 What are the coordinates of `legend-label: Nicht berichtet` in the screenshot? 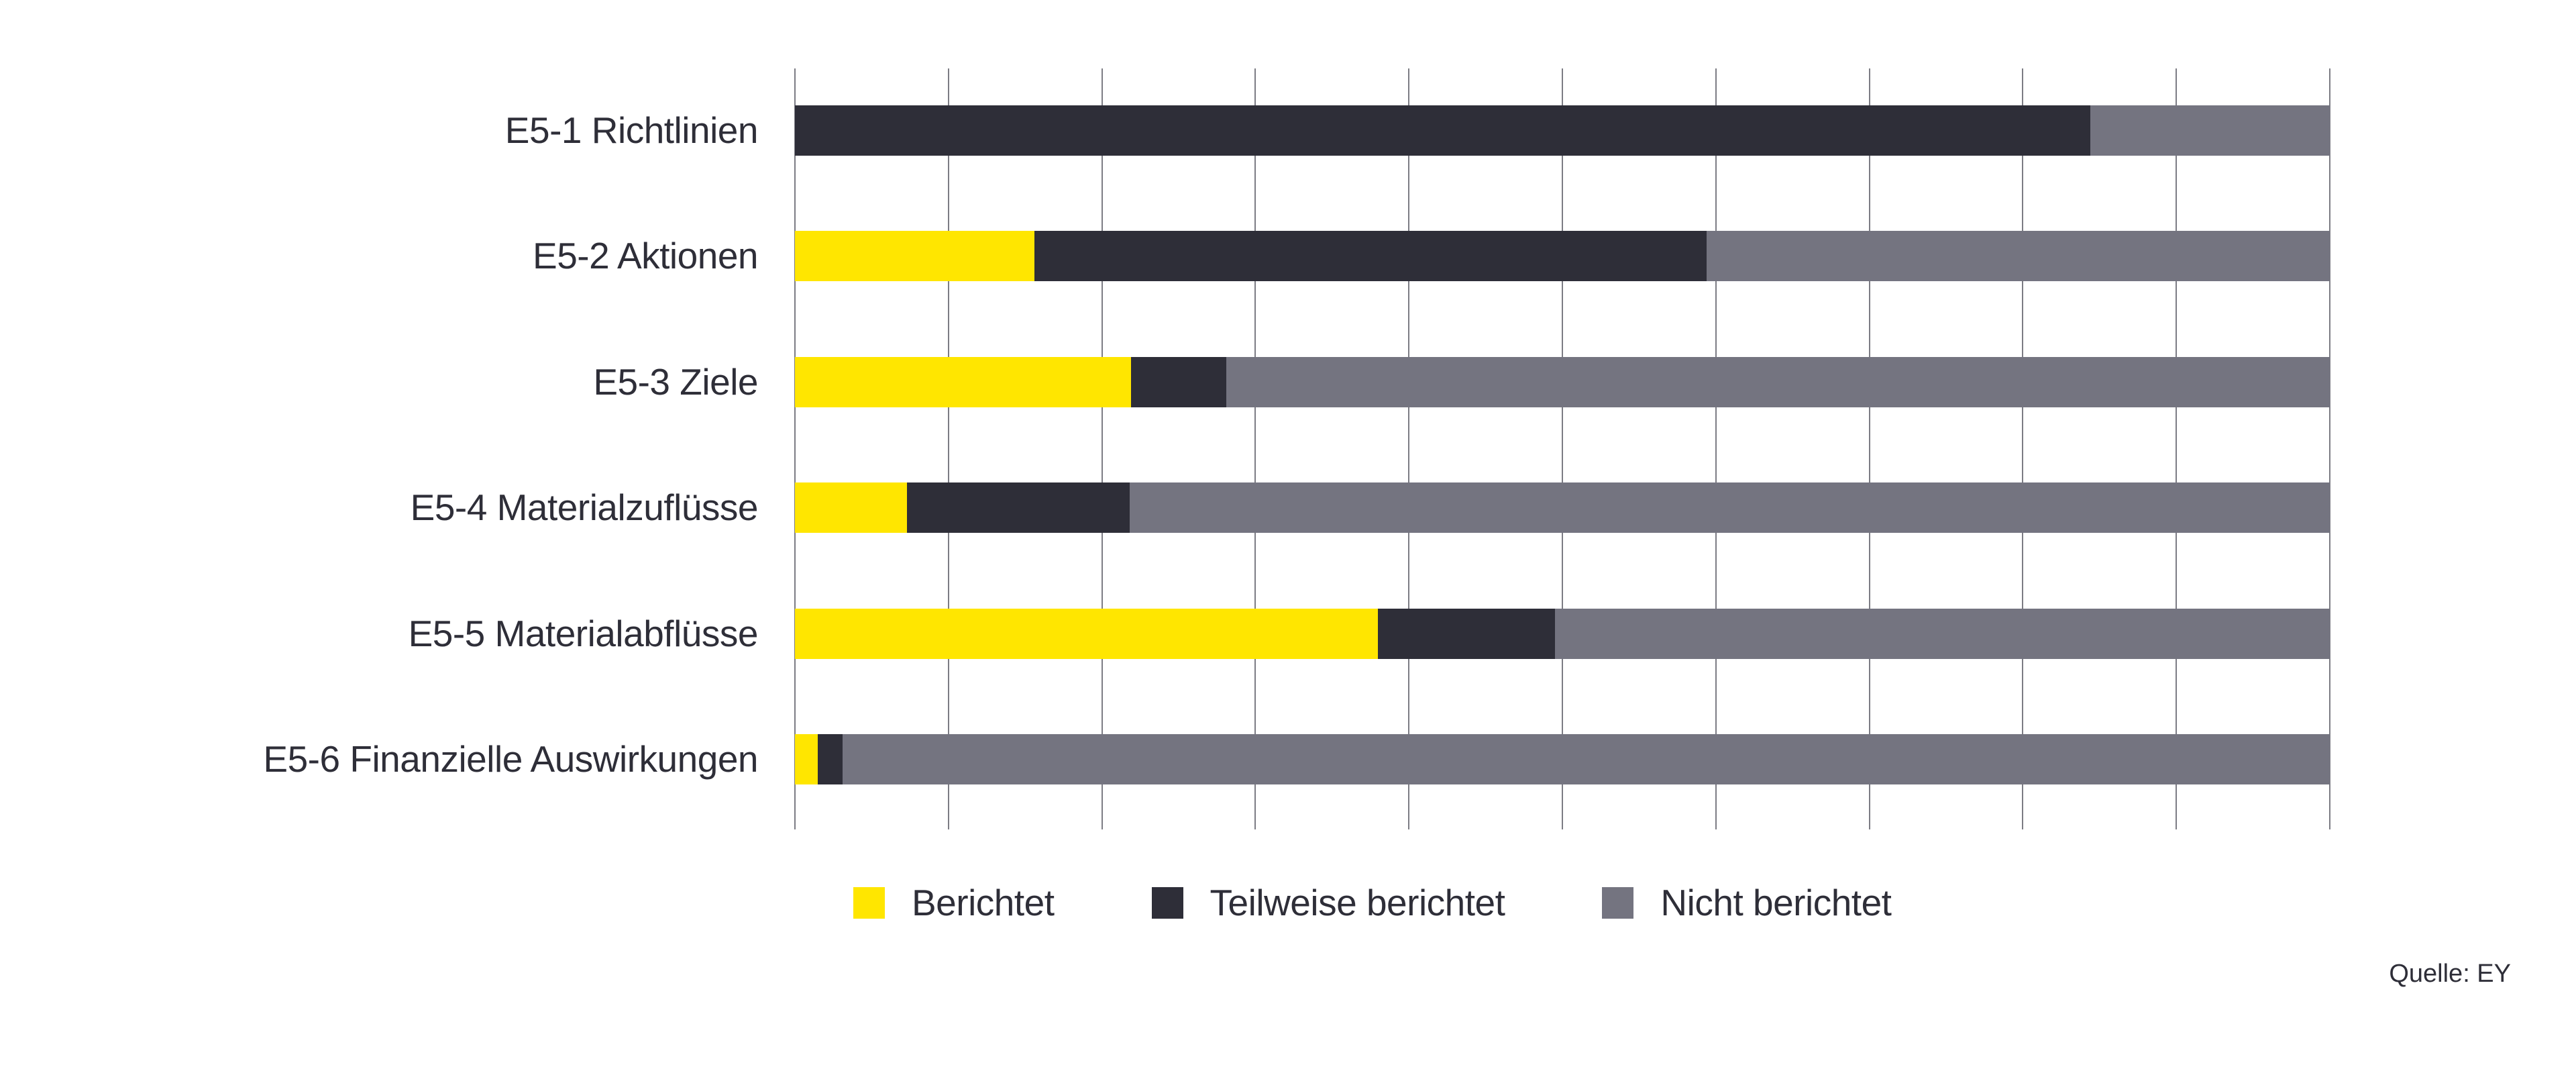 It's located at (1776, 902).